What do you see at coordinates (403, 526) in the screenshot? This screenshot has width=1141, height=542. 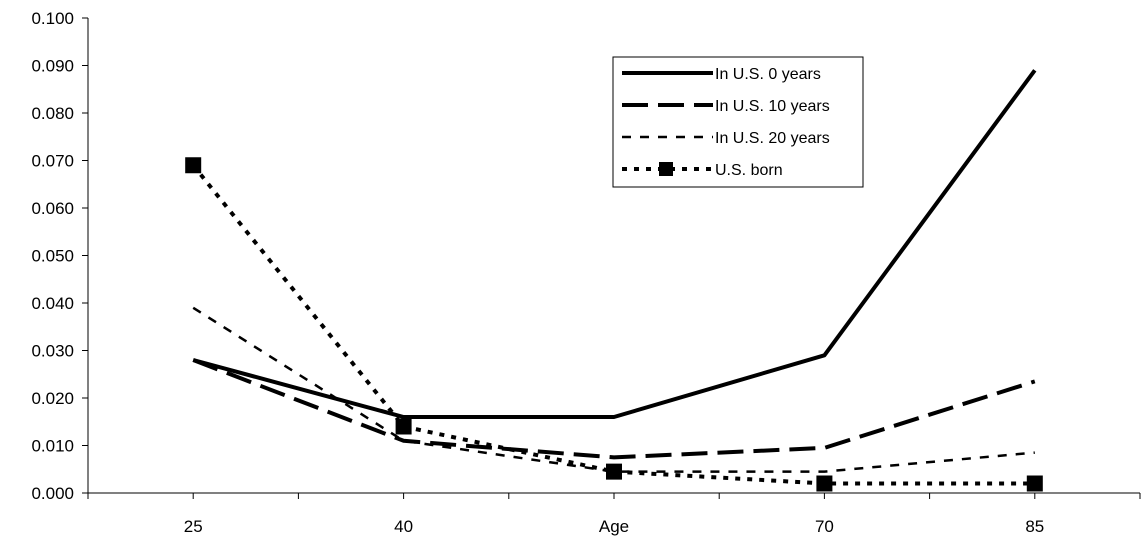 I see `x-tick-label: 40` at bounding box center [403, 526].